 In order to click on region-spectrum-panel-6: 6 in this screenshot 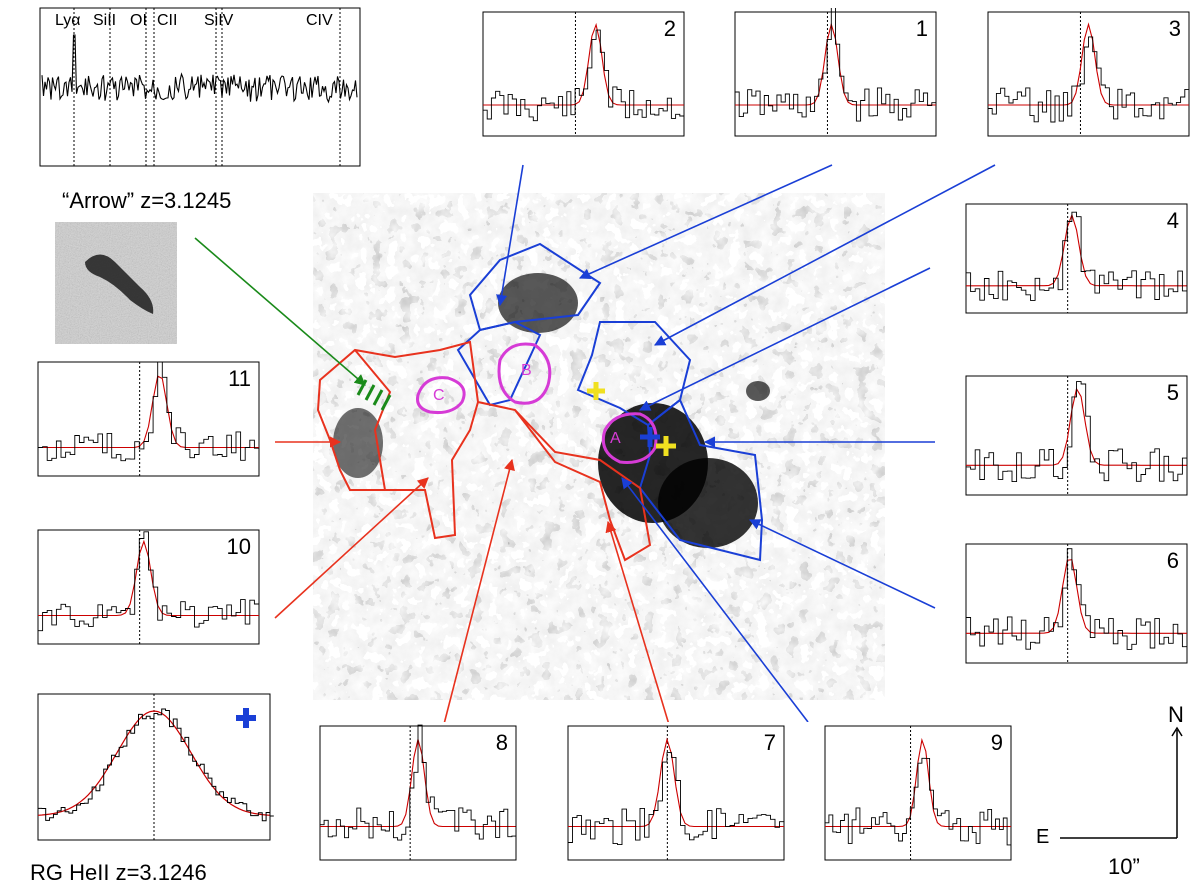, I will do `click(1065, 612)`.